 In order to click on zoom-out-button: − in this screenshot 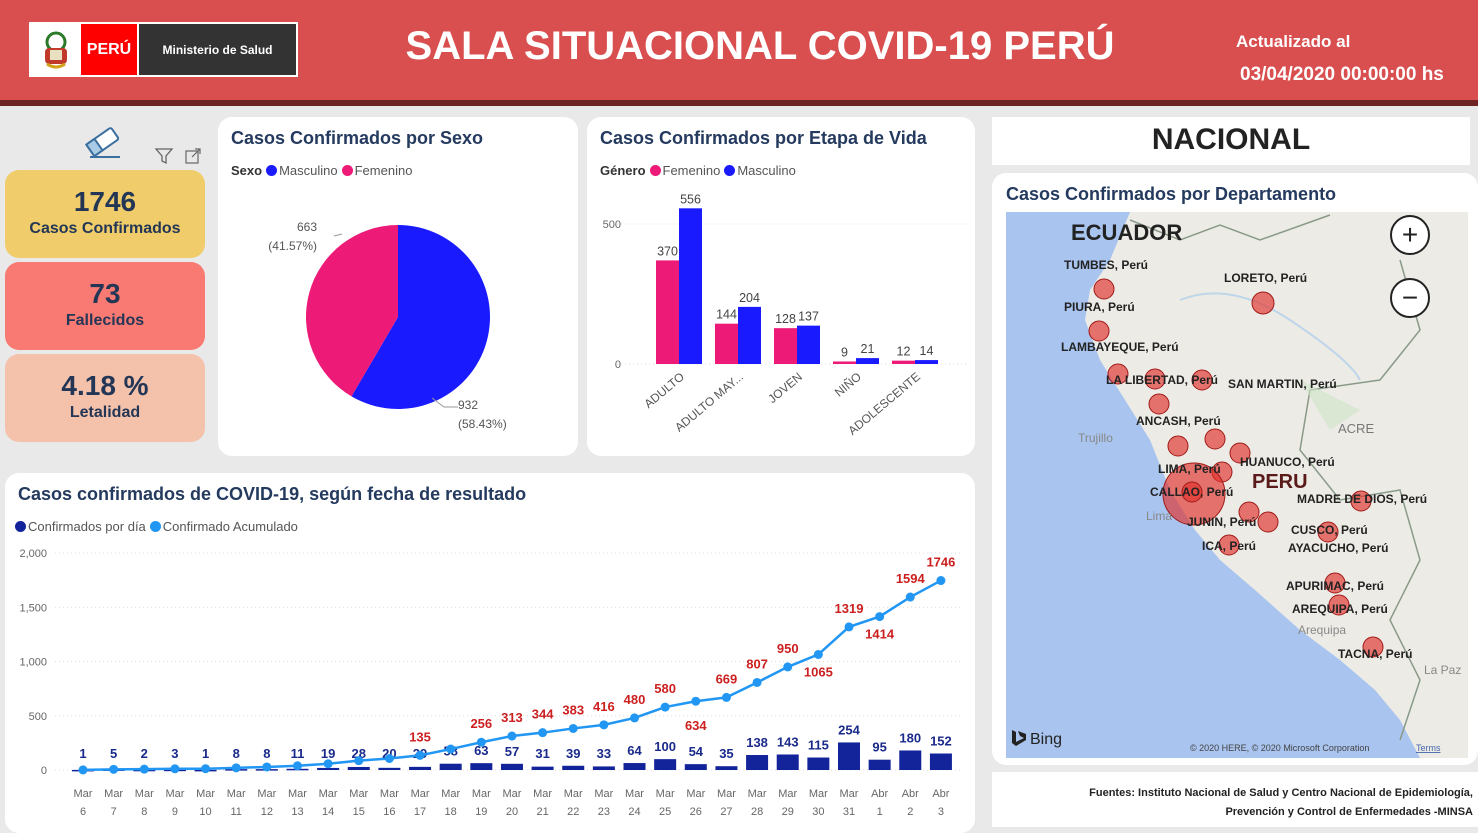, I will do `click(1410, 298)`.